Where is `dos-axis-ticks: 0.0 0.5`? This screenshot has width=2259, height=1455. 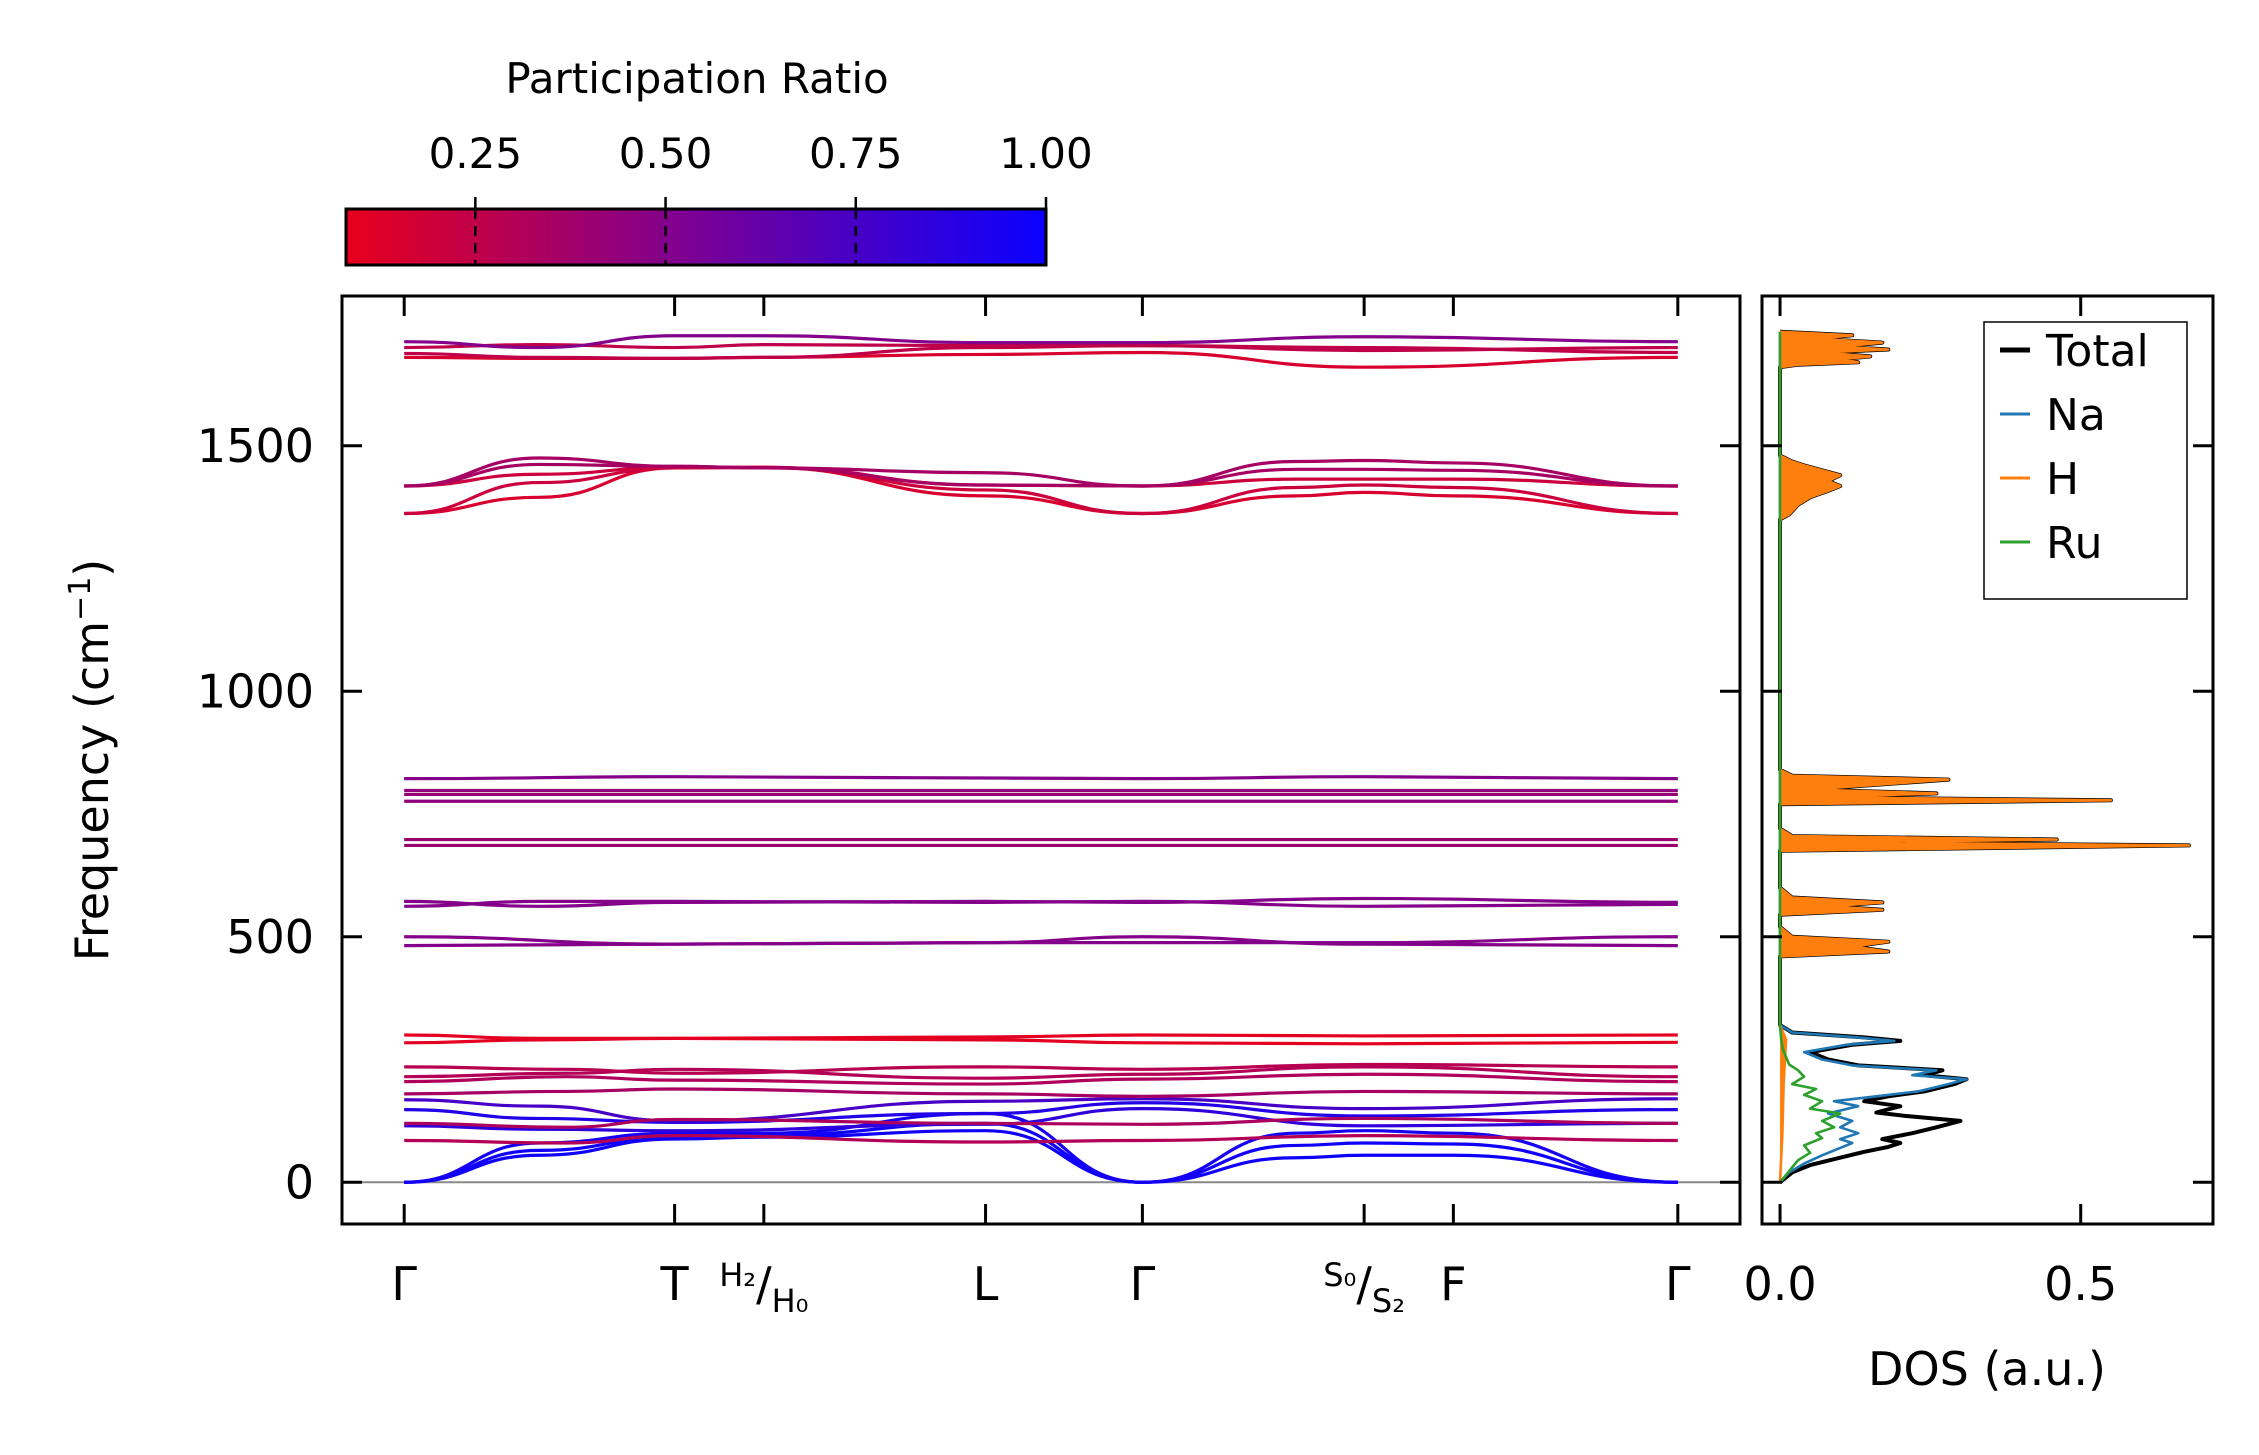 dos-axis-ticks: 0.0 0.5 is located at coordinates (1978, 803).